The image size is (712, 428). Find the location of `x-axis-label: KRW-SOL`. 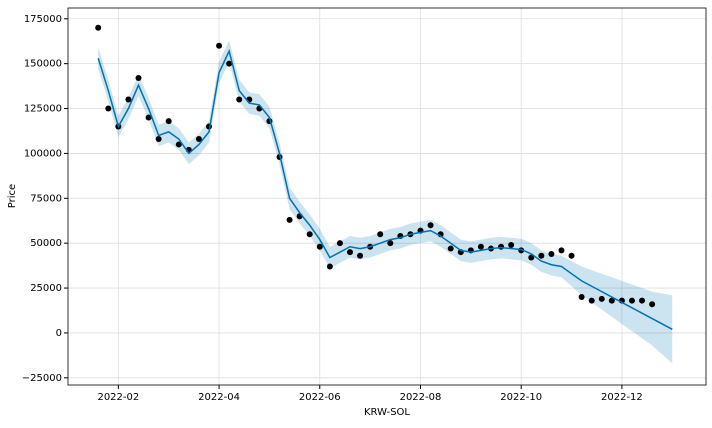

x-axis-label: KRW-SOL is located at coordinates (387, 412).